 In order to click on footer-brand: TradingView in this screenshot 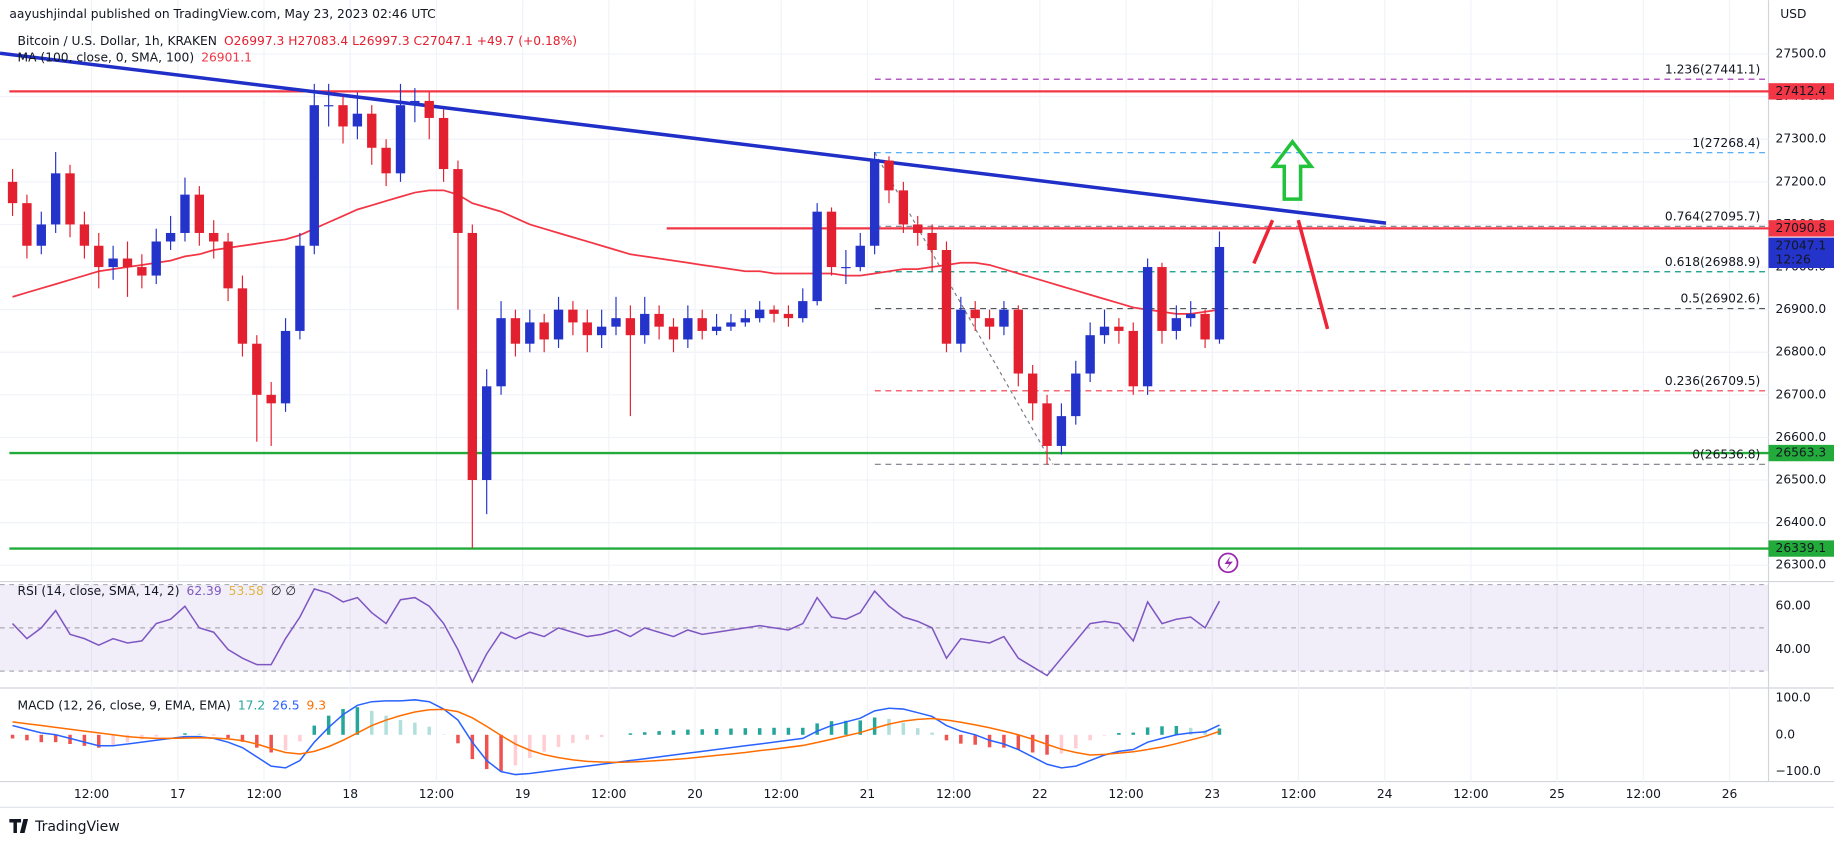, I will do `click(77, 827)`.